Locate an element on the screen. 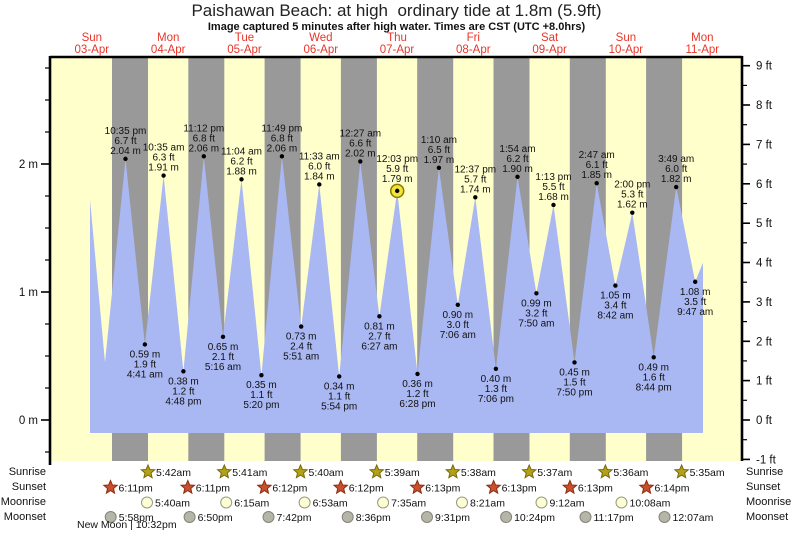 This screenshot has width=793, height=538. moonset-row-label-right: Moonset is located at coordinates (767, 517).